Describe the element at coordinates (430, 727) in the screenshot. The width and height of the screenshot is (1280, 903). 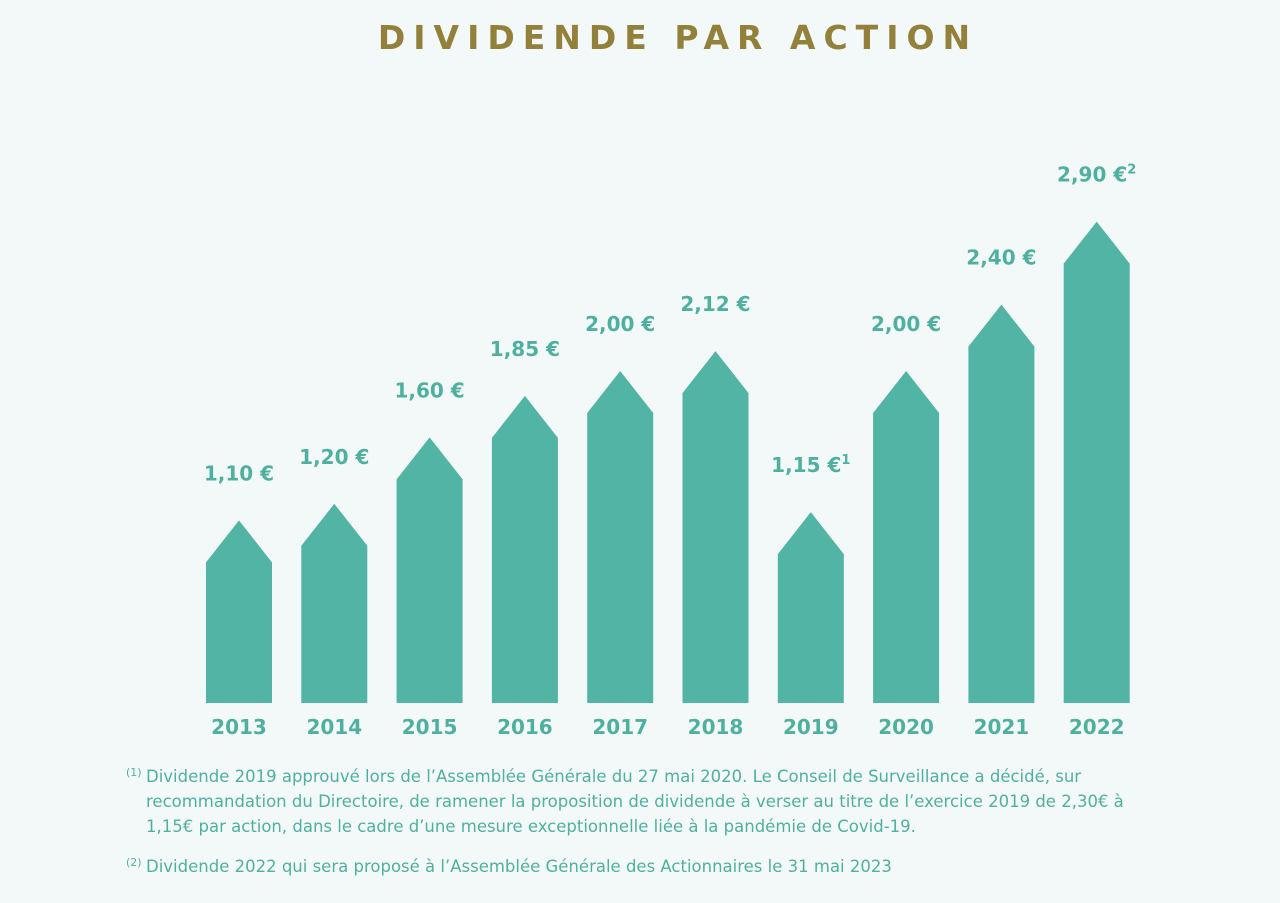
I see `year-label-2015: 2015` at that location.